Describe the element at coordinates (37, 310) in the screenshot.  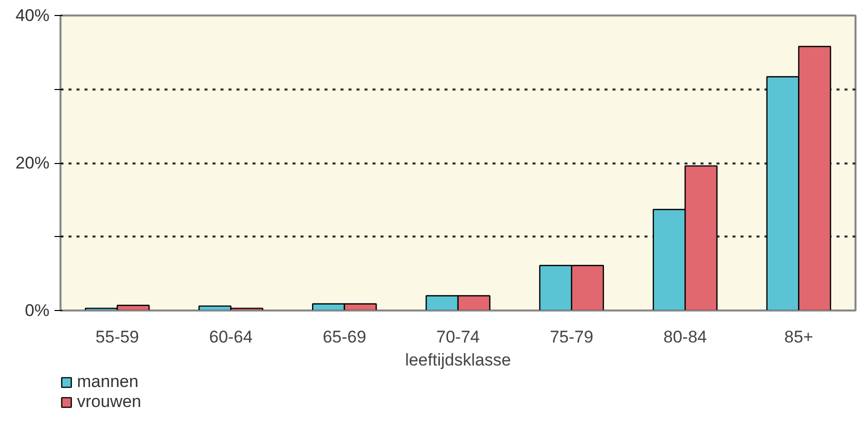
I see `y-tick-label: 0%` at that location.